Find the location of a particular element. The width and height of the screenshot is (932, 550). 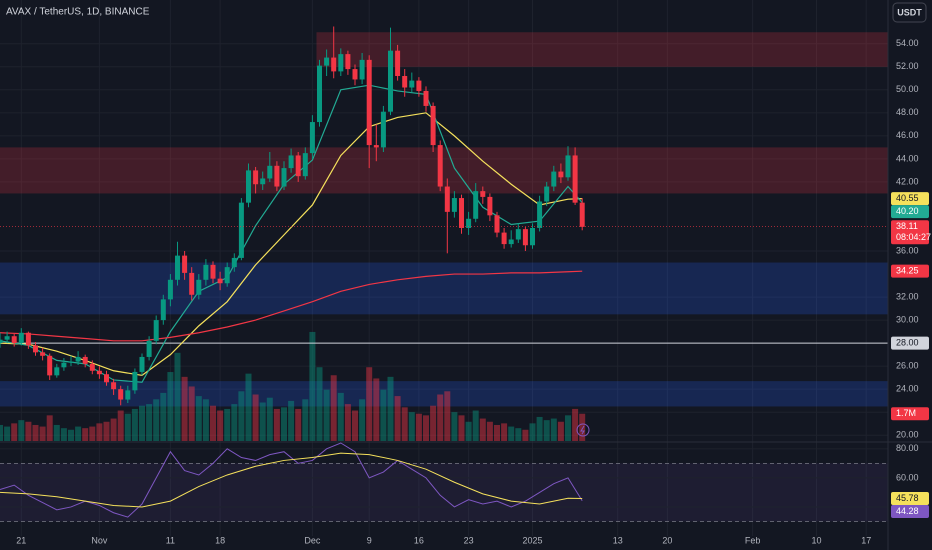

volume-tag-label: 1.7M is located at coordinates (906, 413).